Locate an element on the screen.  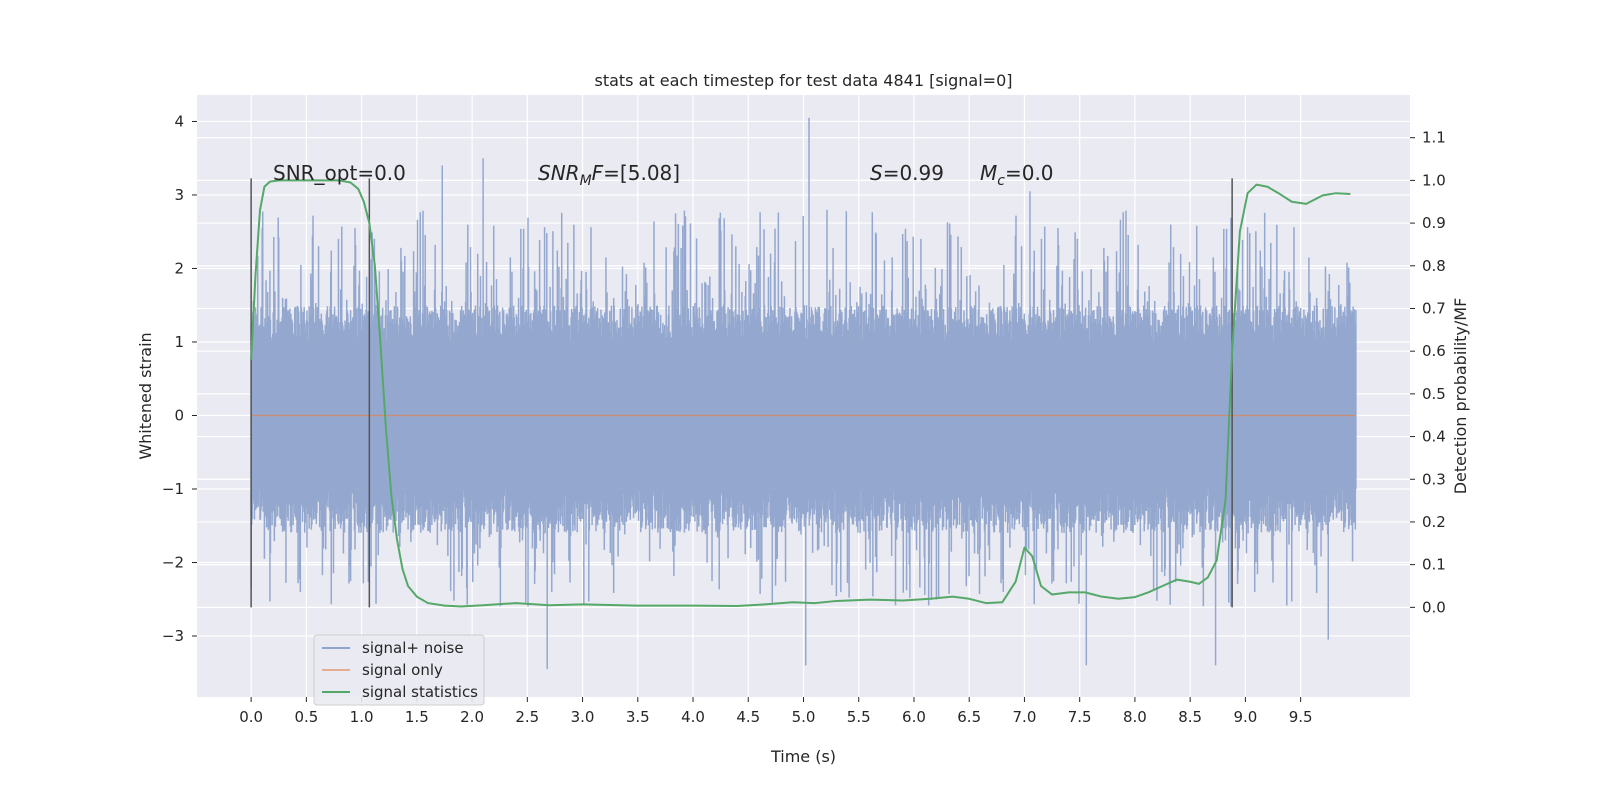
annotation-snr-opt: SNR_opt=0.0 is located at coordinates (339, 173).